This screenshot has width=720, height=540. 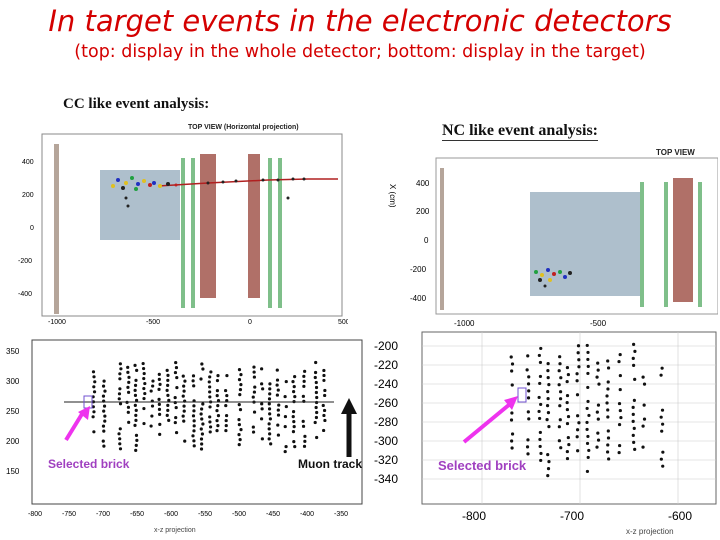 I want to click on cc-target-ytick: 350, so click(x=13, y=351).